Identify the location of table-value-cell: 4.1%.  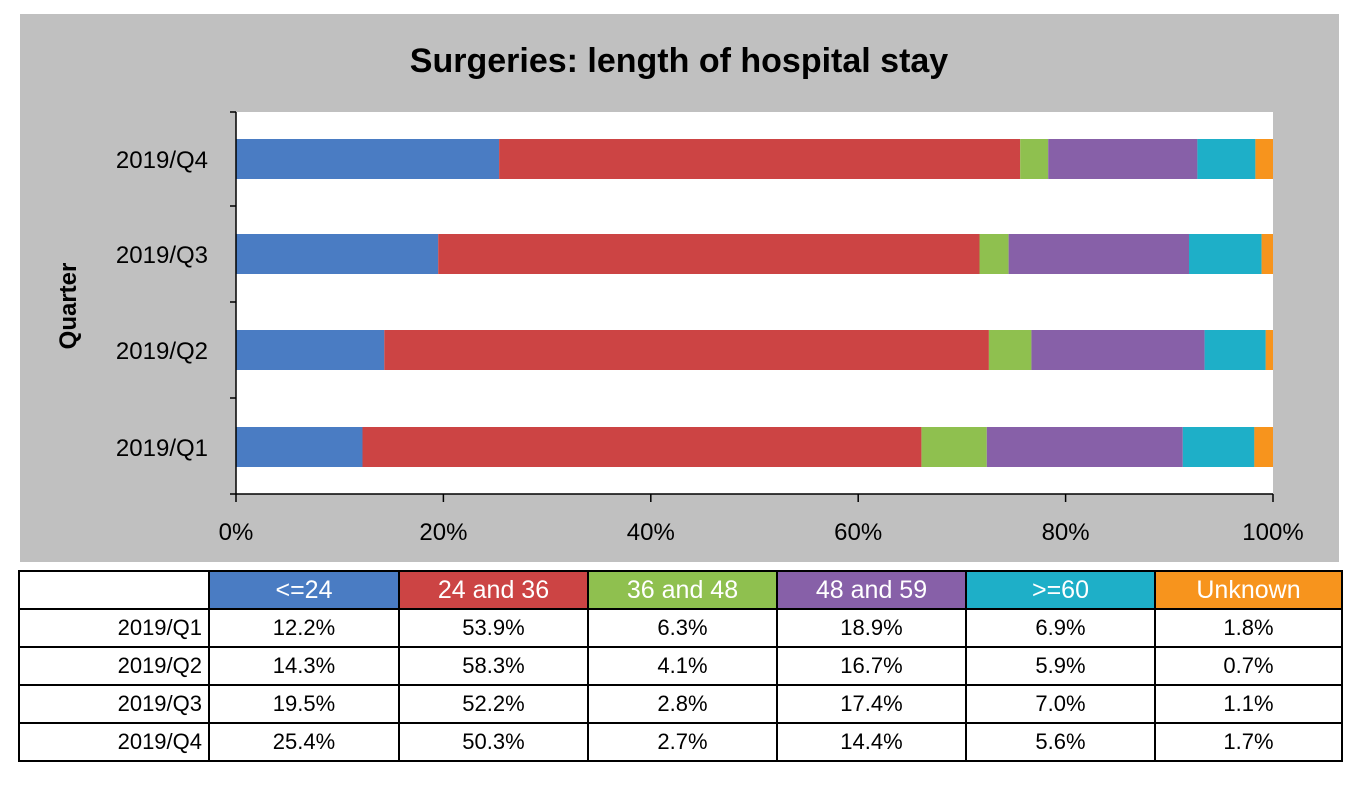
(682, 666).